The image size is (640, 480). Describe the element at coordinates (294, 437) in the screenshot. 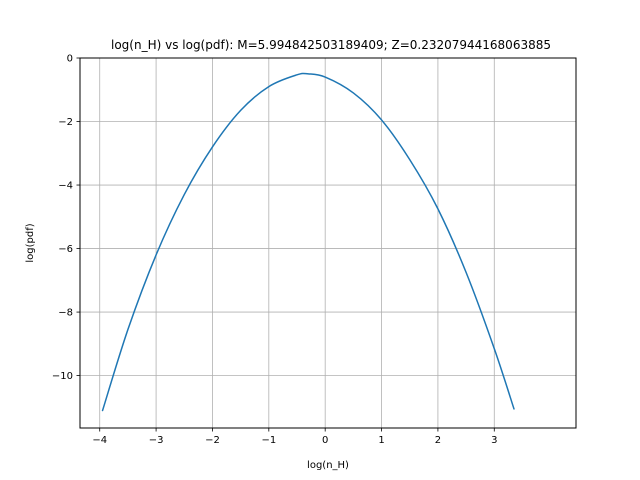

I see `x-axis: −4 −3 −2 −1 0 1 2 3` at that location.